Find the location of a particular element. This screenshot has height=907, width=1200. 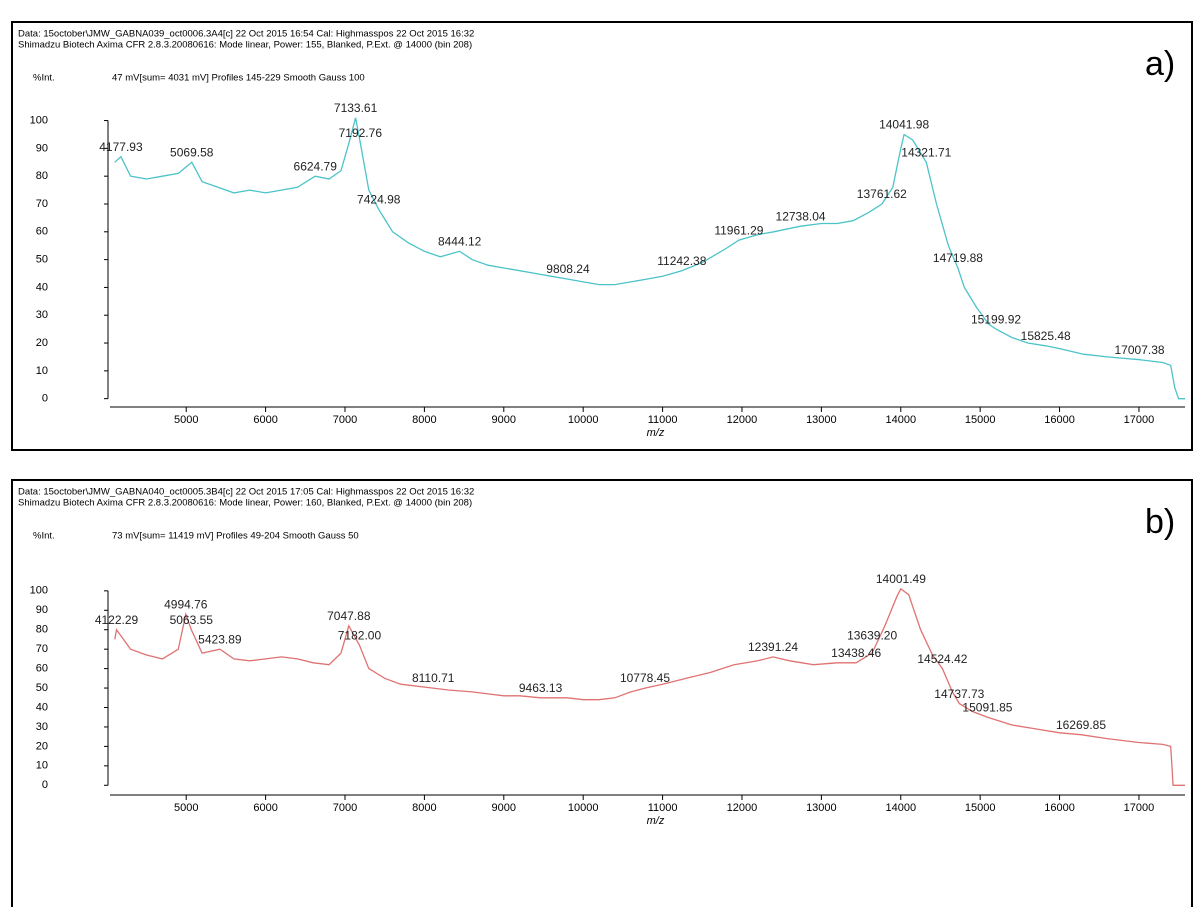

peak-label: 10778.45 is located at coordinates (645, 678).